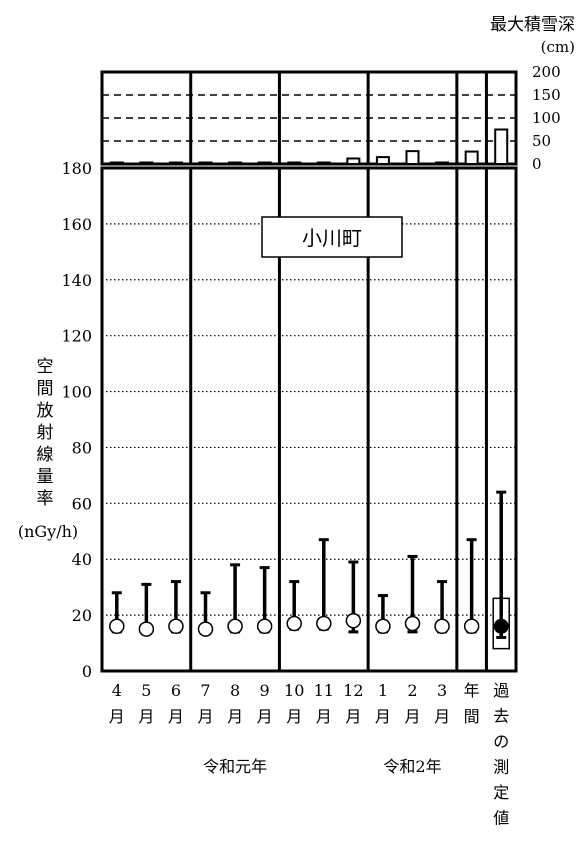  What do you see at coordinates (558, 47) in the screenshot?
I see `snow-unit: (cm)` at bounding box center [558, 47].